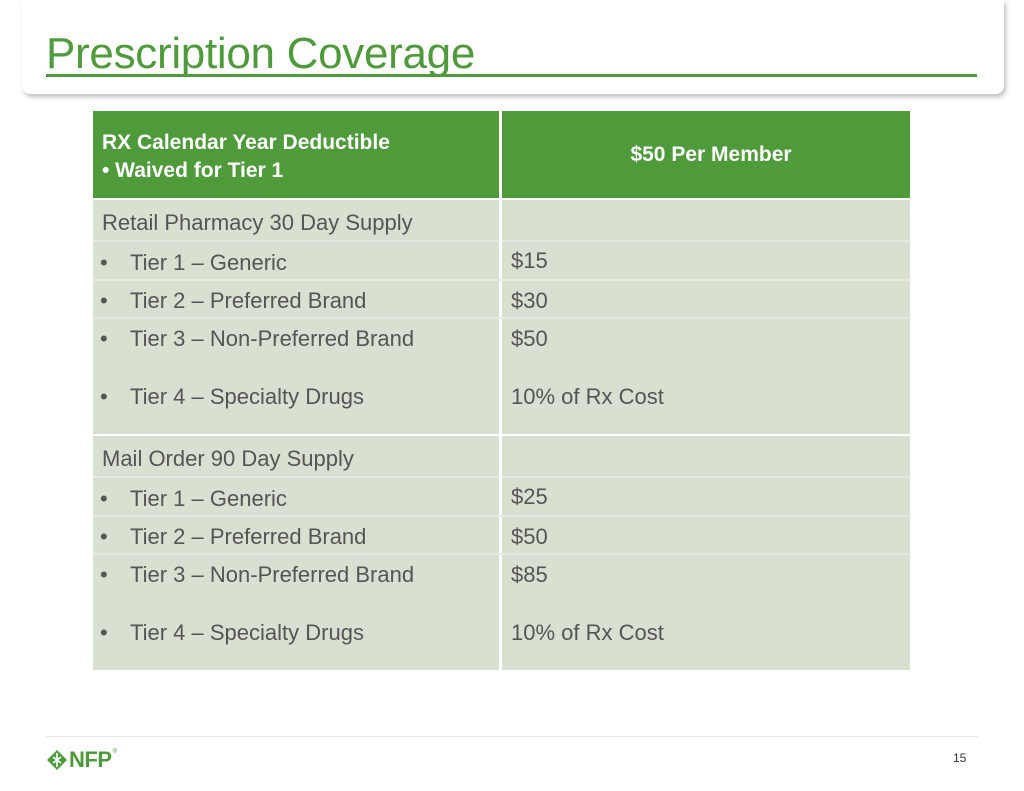 The image size is (1024, 791). What do you see at coordinates (114, 752) in the screenshot?
I see `registered-mark: ®` at bounding box center [114, 752].